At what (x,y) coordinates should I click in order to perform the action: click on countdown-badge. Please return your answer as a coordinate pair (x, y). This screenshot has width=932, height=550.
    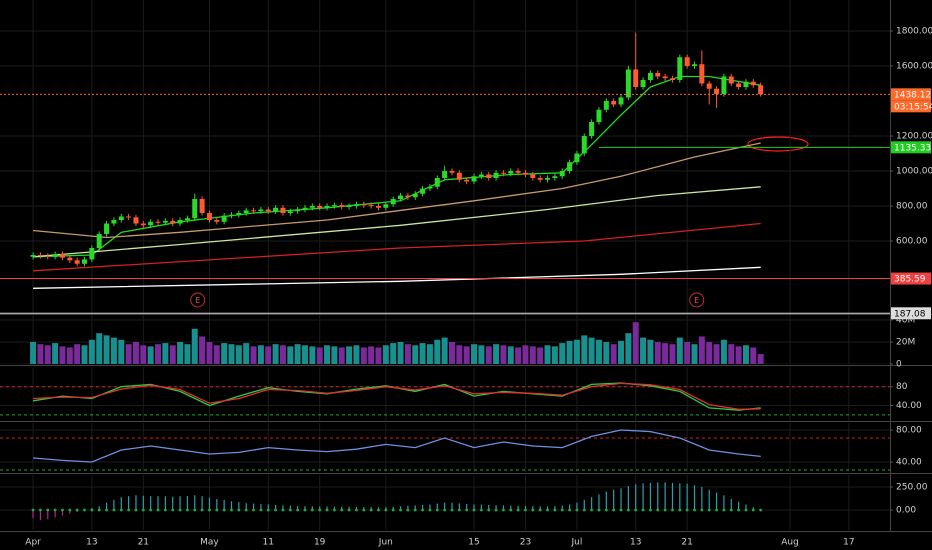
    Looking at the image, I should click on (911, 106).